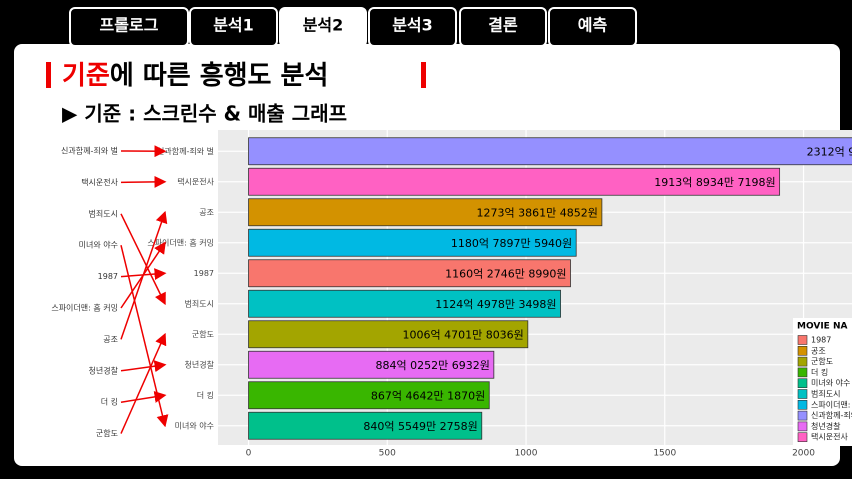 The height and width of the screenshot is (479, 852). Describe the element at coordinates (462, 334) in the screenshot. I see `value-label: 1006억 4701만 8036원` at that location.